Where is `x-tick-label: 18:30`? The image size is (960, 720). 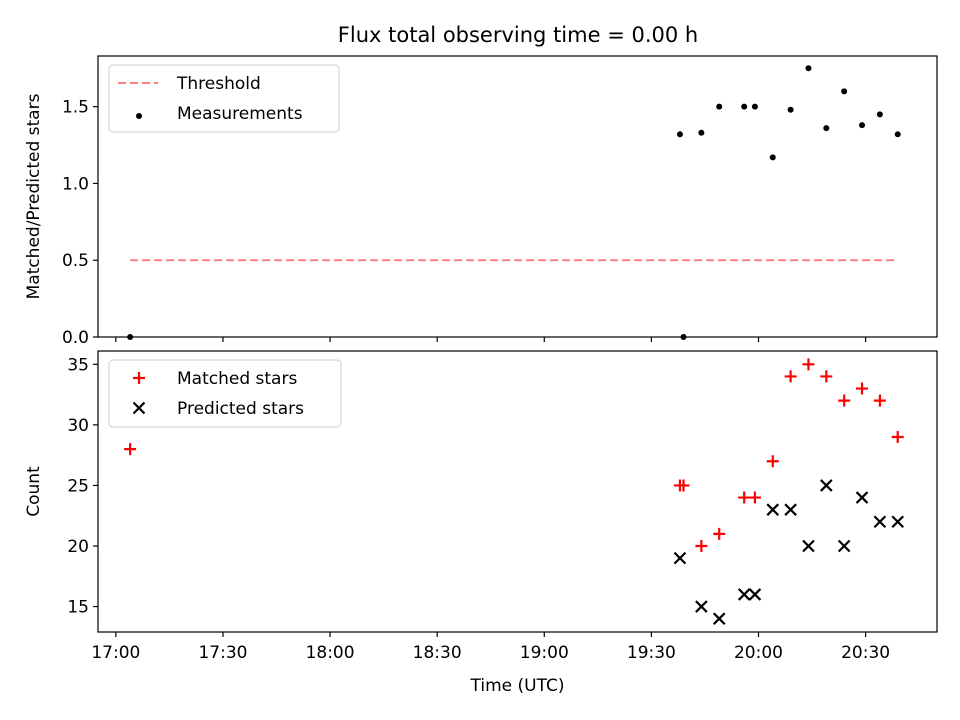 x-tick-label: 18:30 is located at coordinates (437, 653).